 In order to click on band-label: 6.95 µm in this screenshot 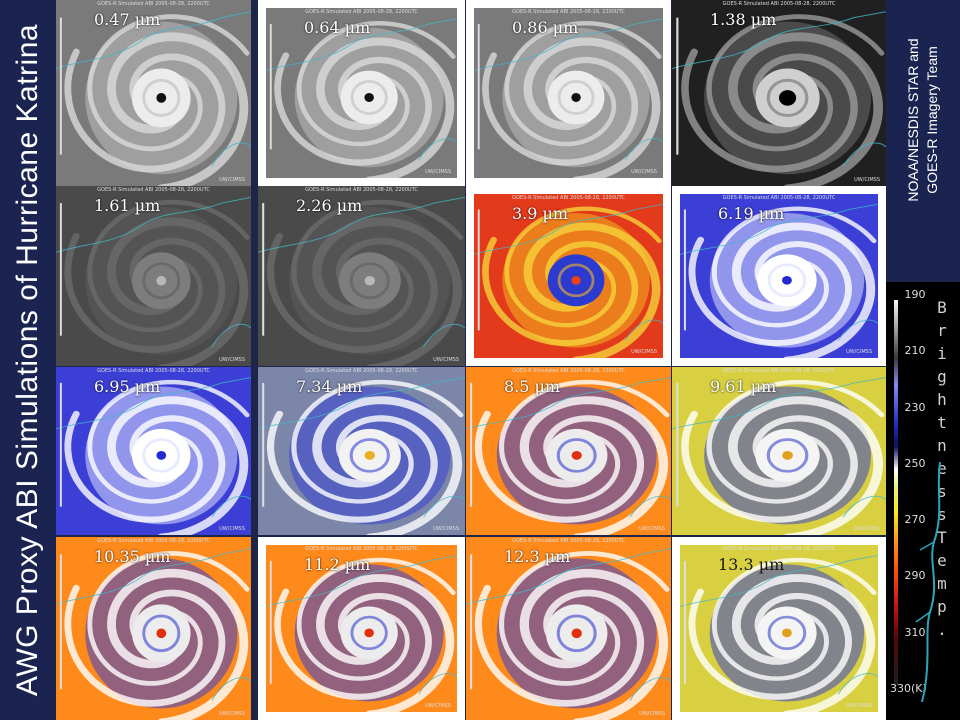, I will do `click(127, 386)`.